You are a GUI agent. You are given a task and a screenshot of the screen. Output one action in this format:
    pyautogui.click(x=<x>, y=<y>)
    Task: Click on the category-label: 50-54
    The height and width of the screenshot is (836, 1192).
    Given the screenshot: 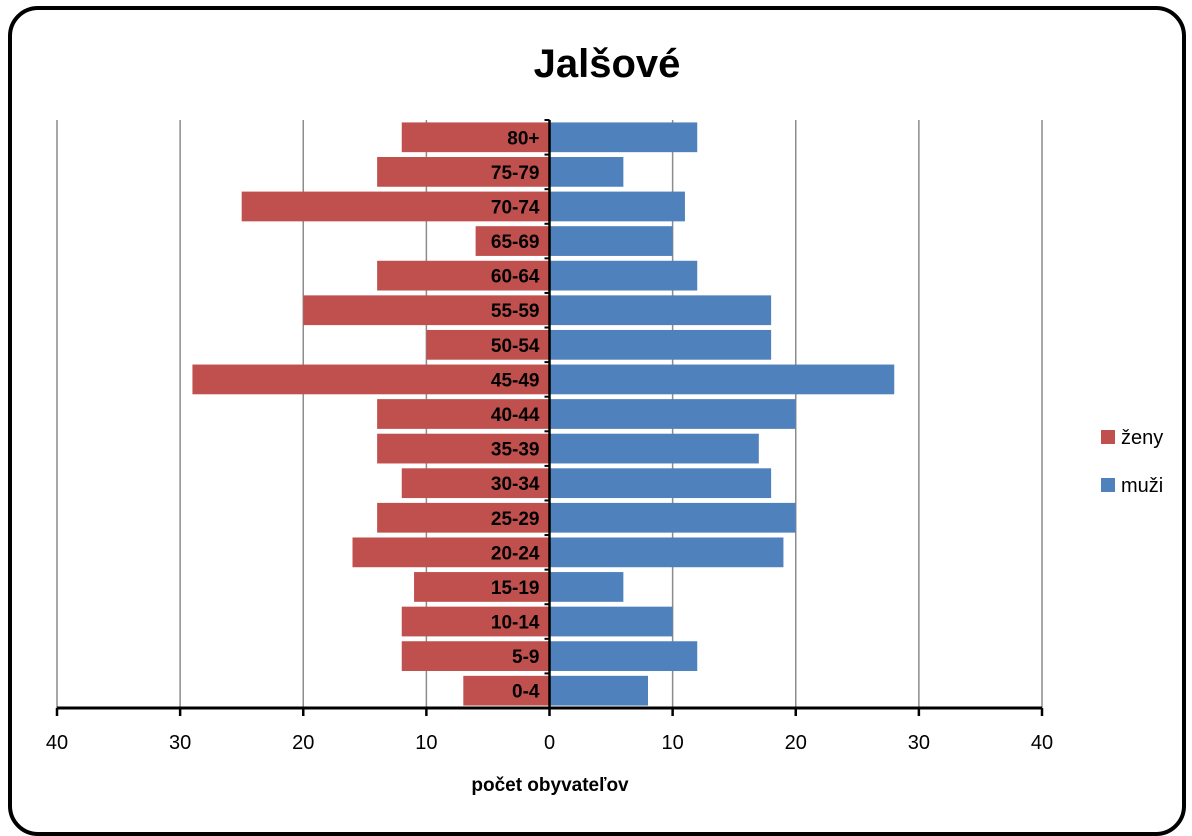 What is the action you would take?
    pyautogui.click(x=515, y=346)
    